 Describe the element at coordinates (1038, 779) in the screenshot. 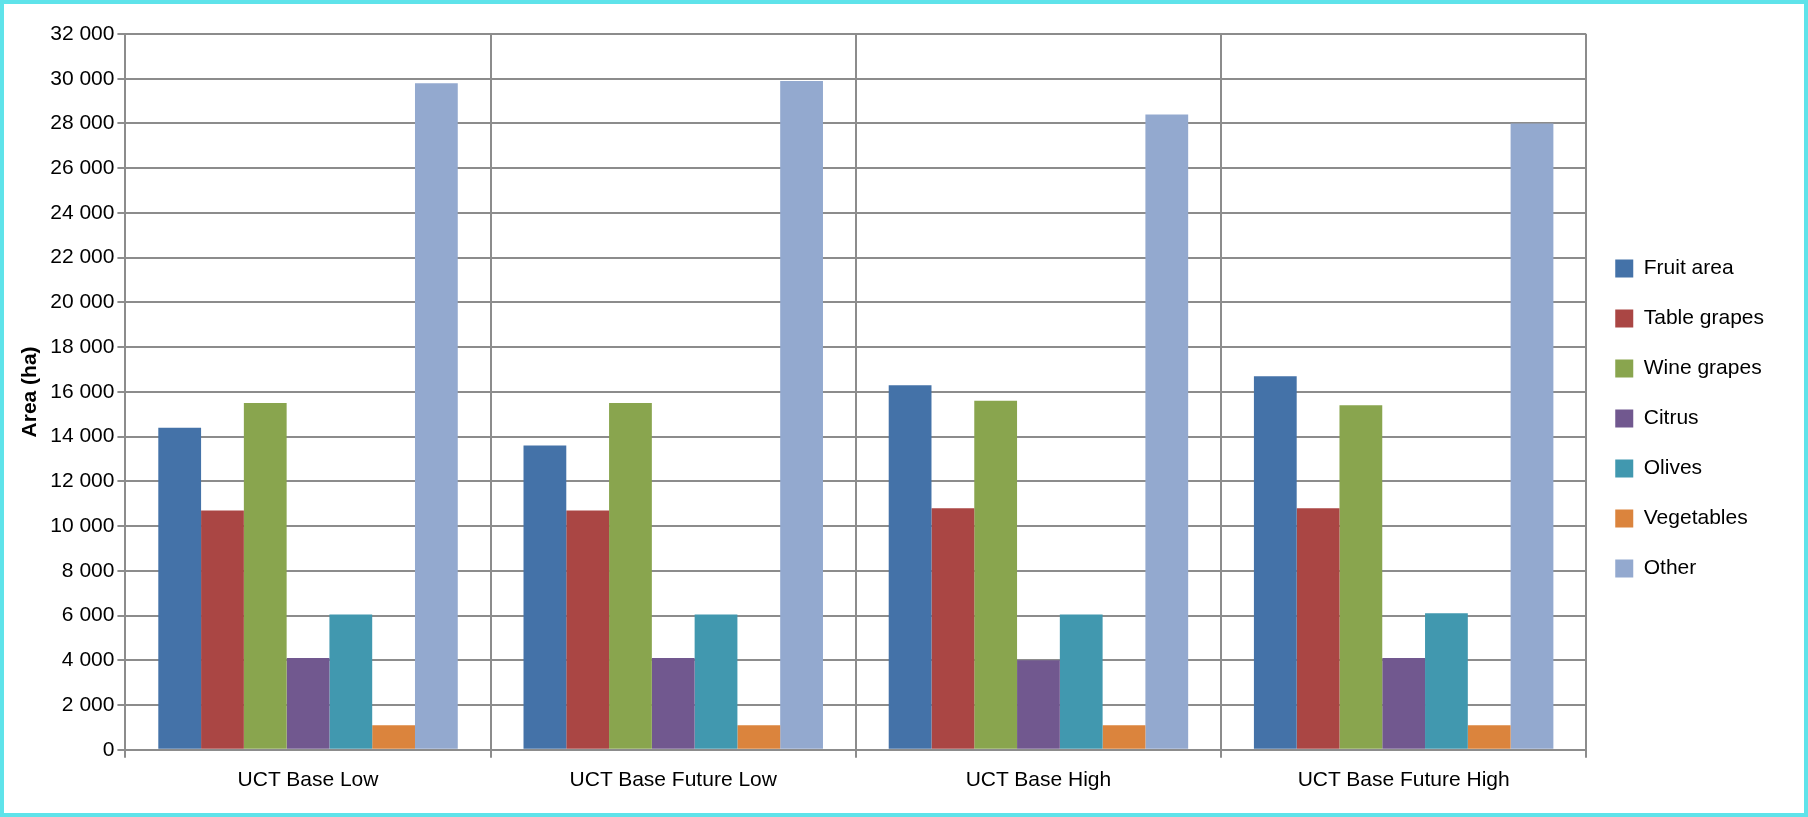

I see `x-tick-label: UCT Base High` at that location.